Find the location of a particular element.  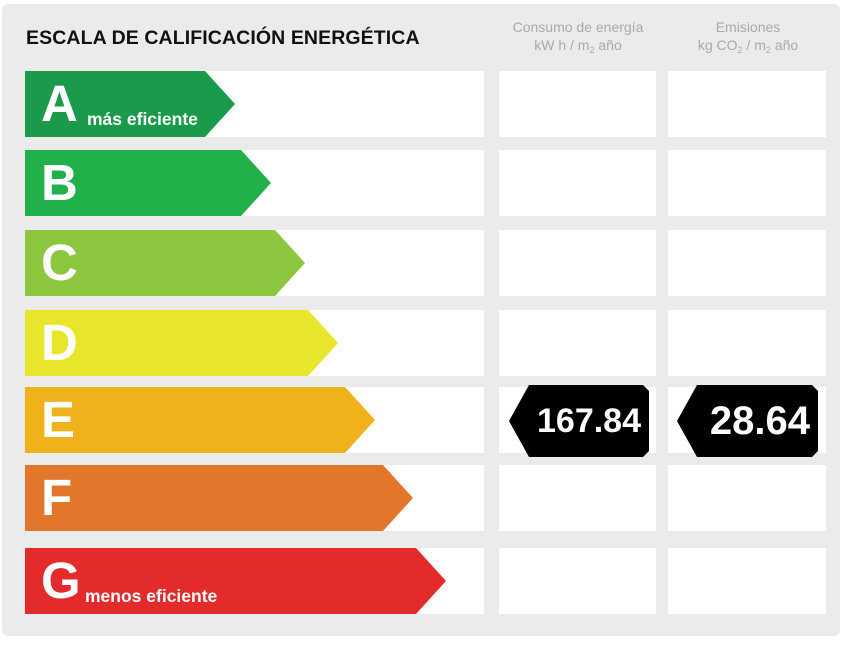

rating-arrow-c: C is located at coordinates (165, 263).